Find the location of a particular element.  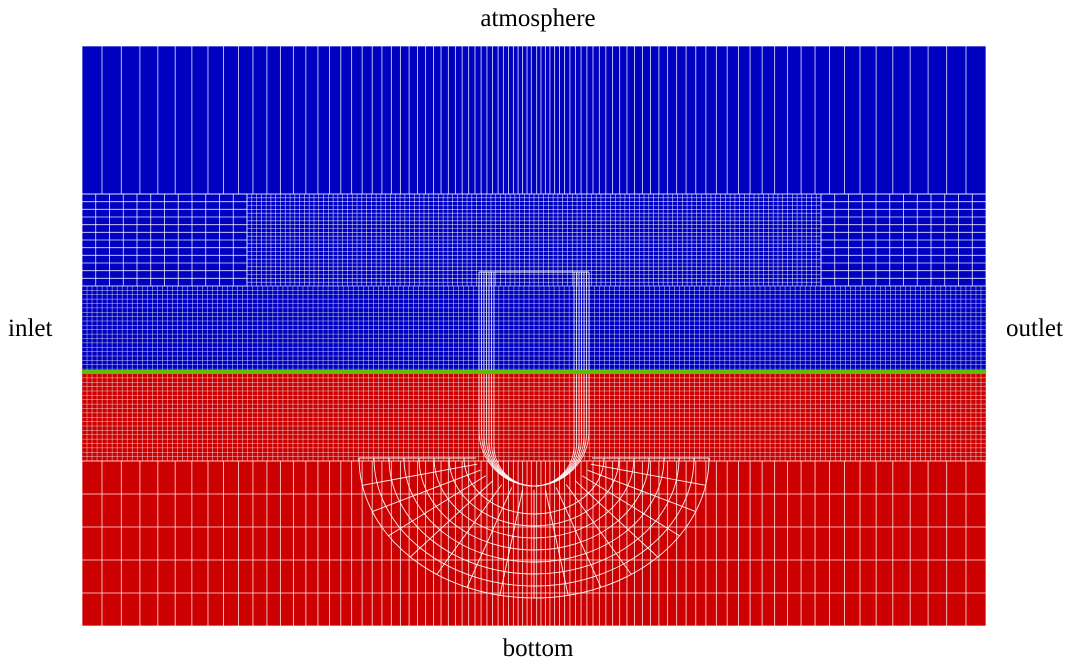

cylinder-body-mesh is located at coordinates (534, 379).